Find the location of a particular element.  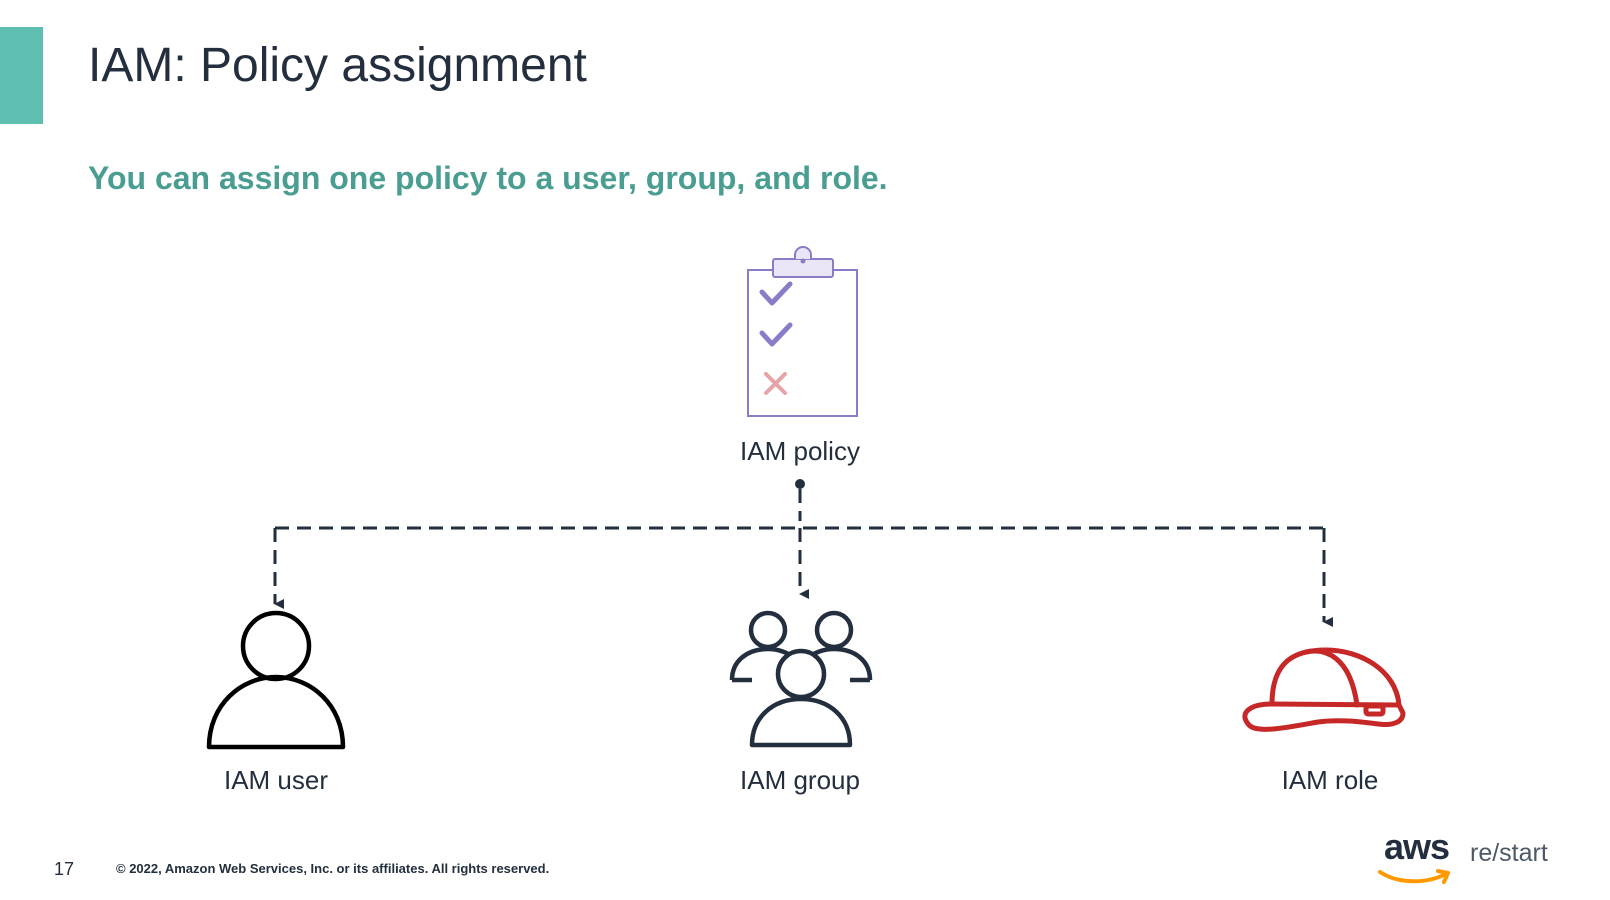

group-label: IAM group is located at coordinates (800, 780).